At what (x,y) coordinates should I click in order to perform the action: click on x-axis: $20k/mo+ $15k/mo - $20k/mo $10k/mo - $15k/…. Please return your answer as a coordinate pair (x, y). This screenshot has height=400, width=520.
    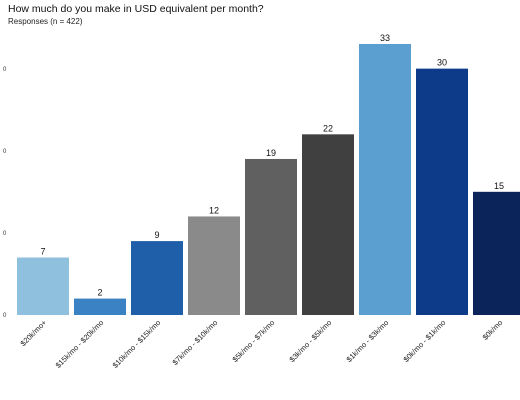
    Looking at the image, I should click on (262, 344).